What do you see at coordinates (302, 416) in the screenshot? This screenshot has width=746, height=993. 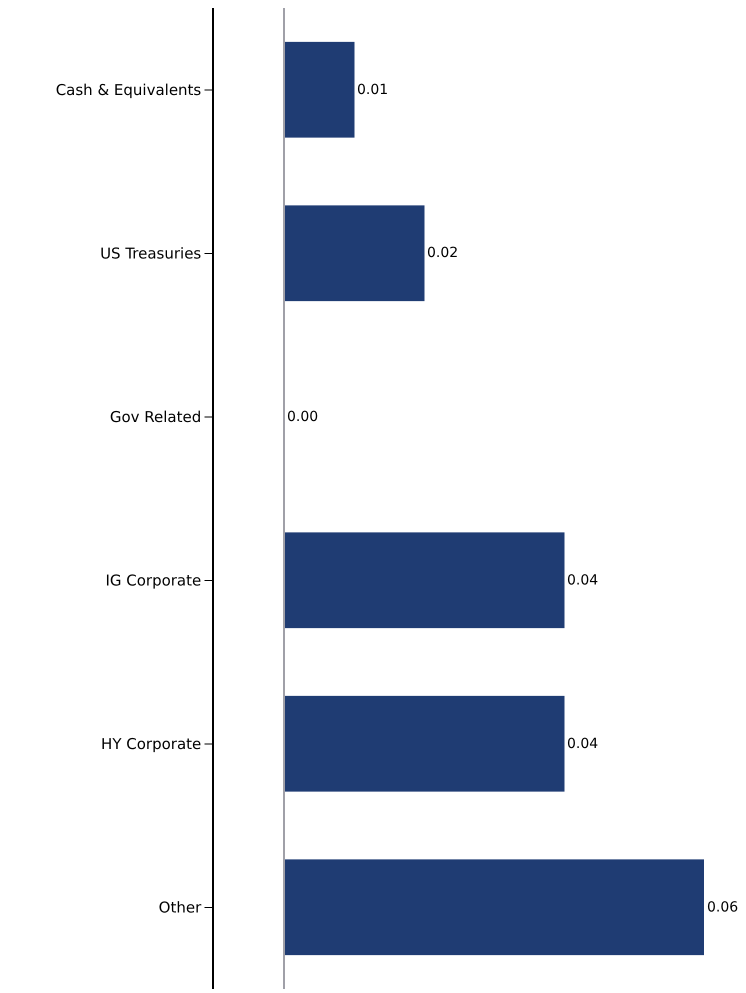 I see `data-label: 0.00` at bounding box center [302, 416].